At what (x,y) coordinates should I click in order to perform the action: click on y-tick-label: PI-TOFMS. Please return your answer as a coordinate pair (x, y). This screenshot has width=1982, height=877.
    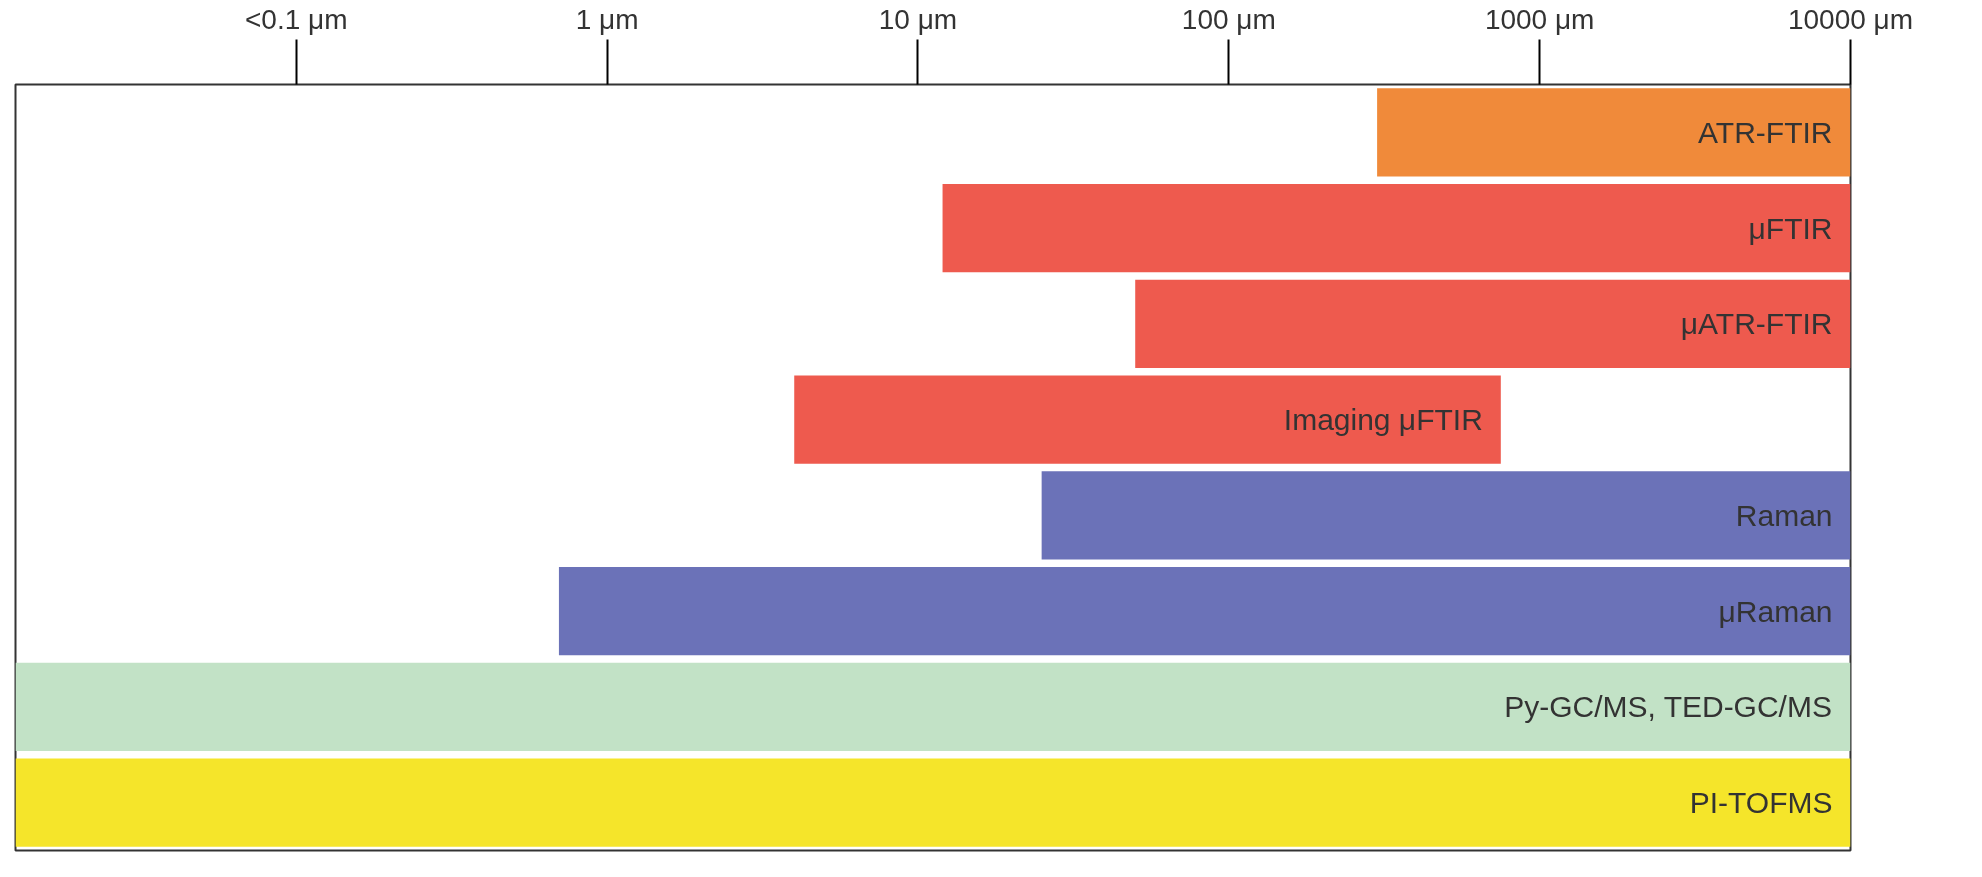
    Looking at the image, I should click on (1761, 803).